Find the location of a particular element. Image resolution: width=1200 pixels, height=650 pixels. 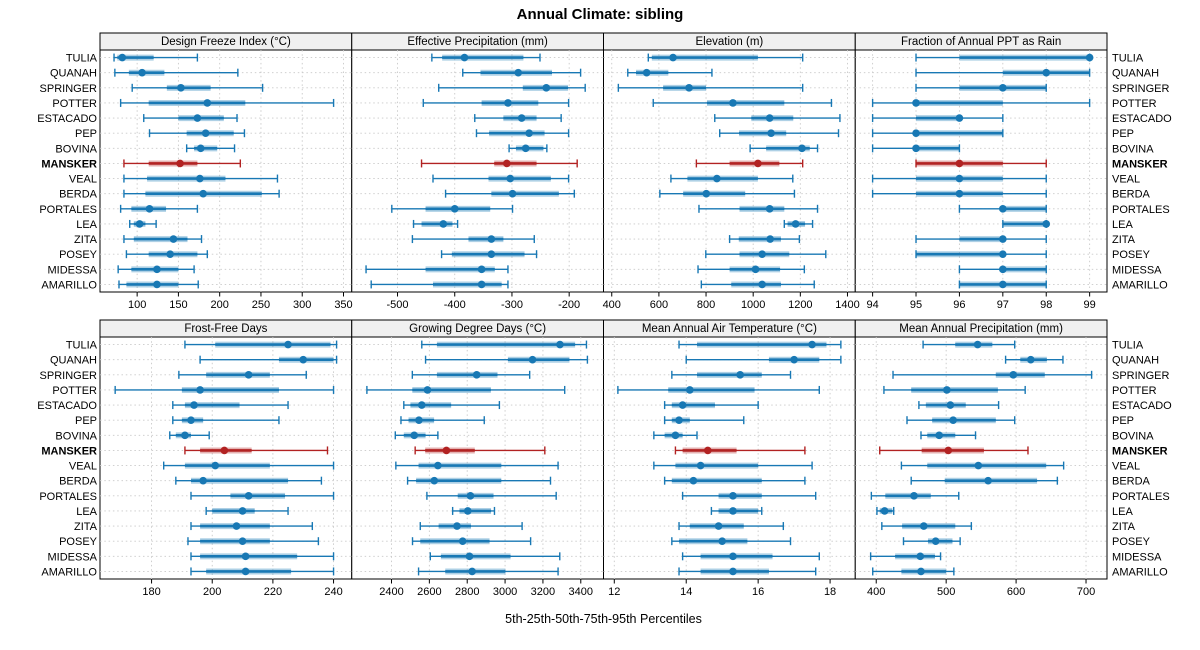

station-label-right: POTTER is located at coordinates (1134, 104).